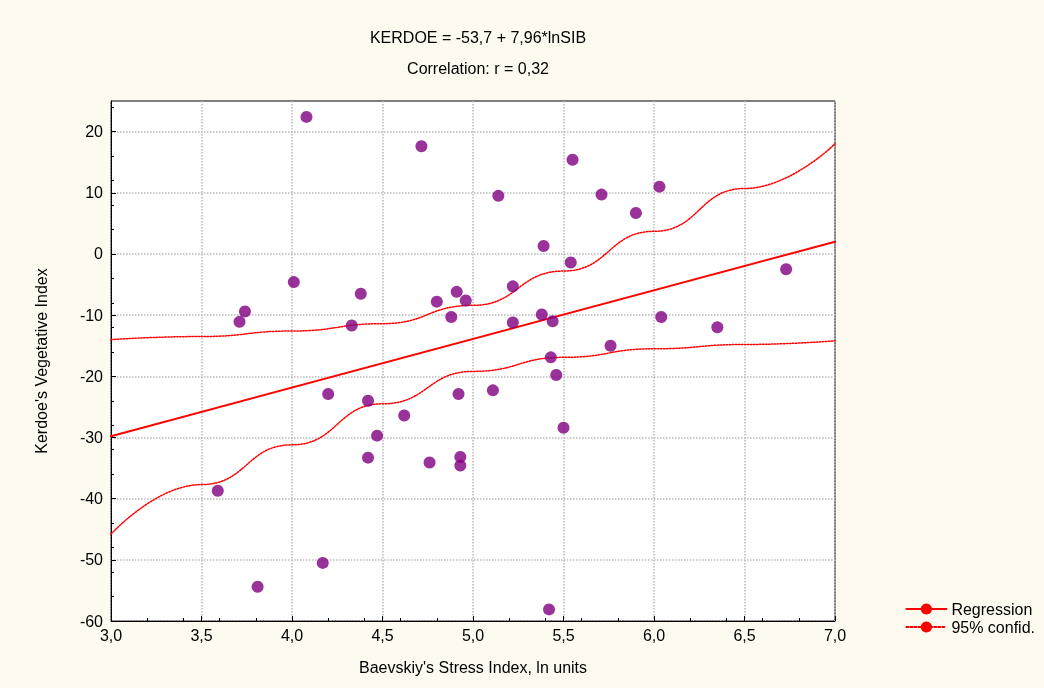 Image resolution: width=1044 pixels, height=688 pixels. I want to click on legend-label: 95% confid., so click(993, 627).